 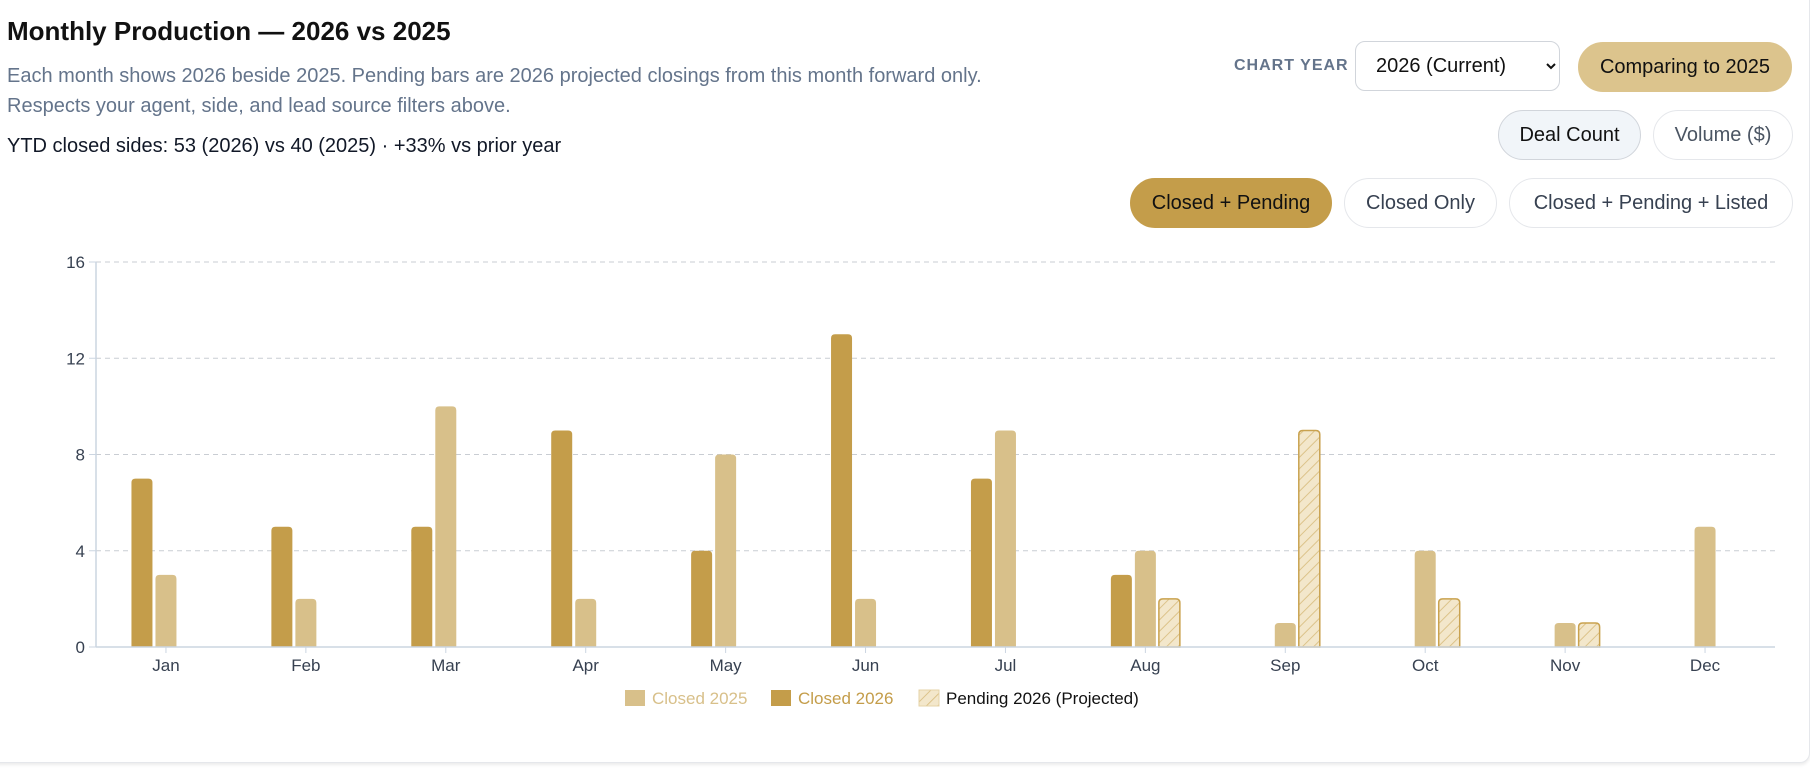 I want to click on legend-label: Closed 2026, so click(x=845, y=698).